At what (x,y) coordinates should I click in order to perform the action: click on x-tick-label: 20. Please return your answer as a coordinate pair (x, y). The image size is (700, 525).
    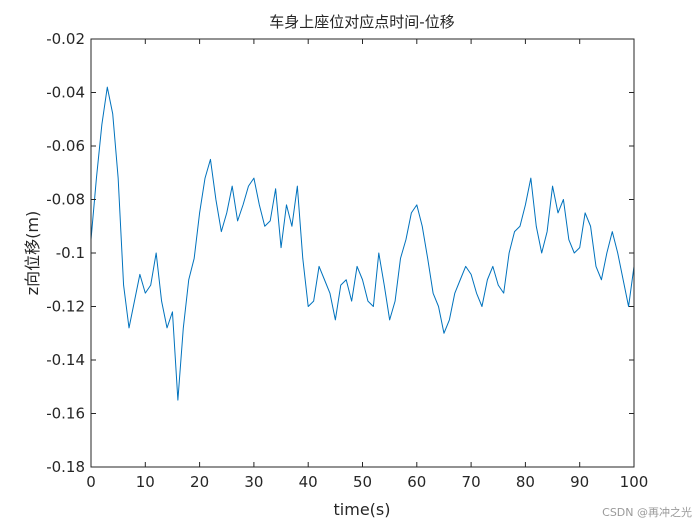
    Looking at the image, I should click on (199, 482).